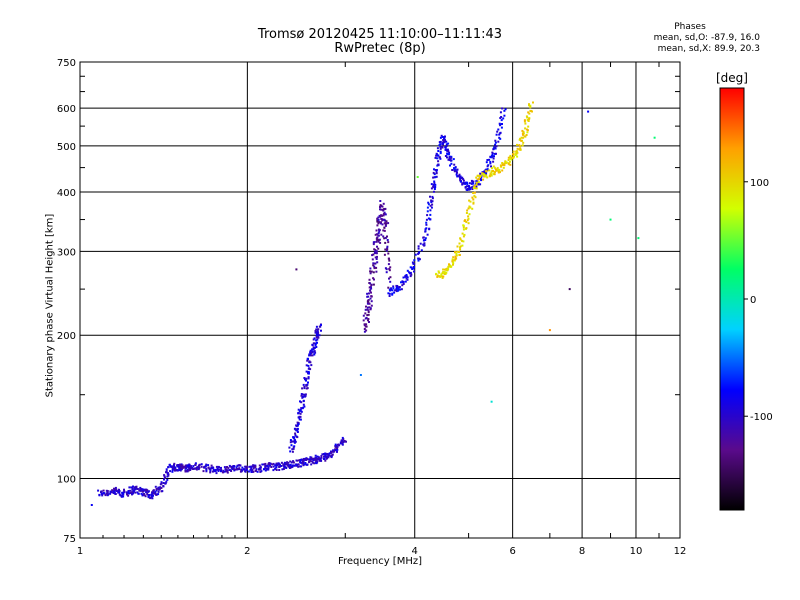  What do you see at coordinates (380, 34) in the screenshot?
I see `chart-title: Tromsø 20120425 11:10:00–11:11:43` at bounding box center [380, 34].